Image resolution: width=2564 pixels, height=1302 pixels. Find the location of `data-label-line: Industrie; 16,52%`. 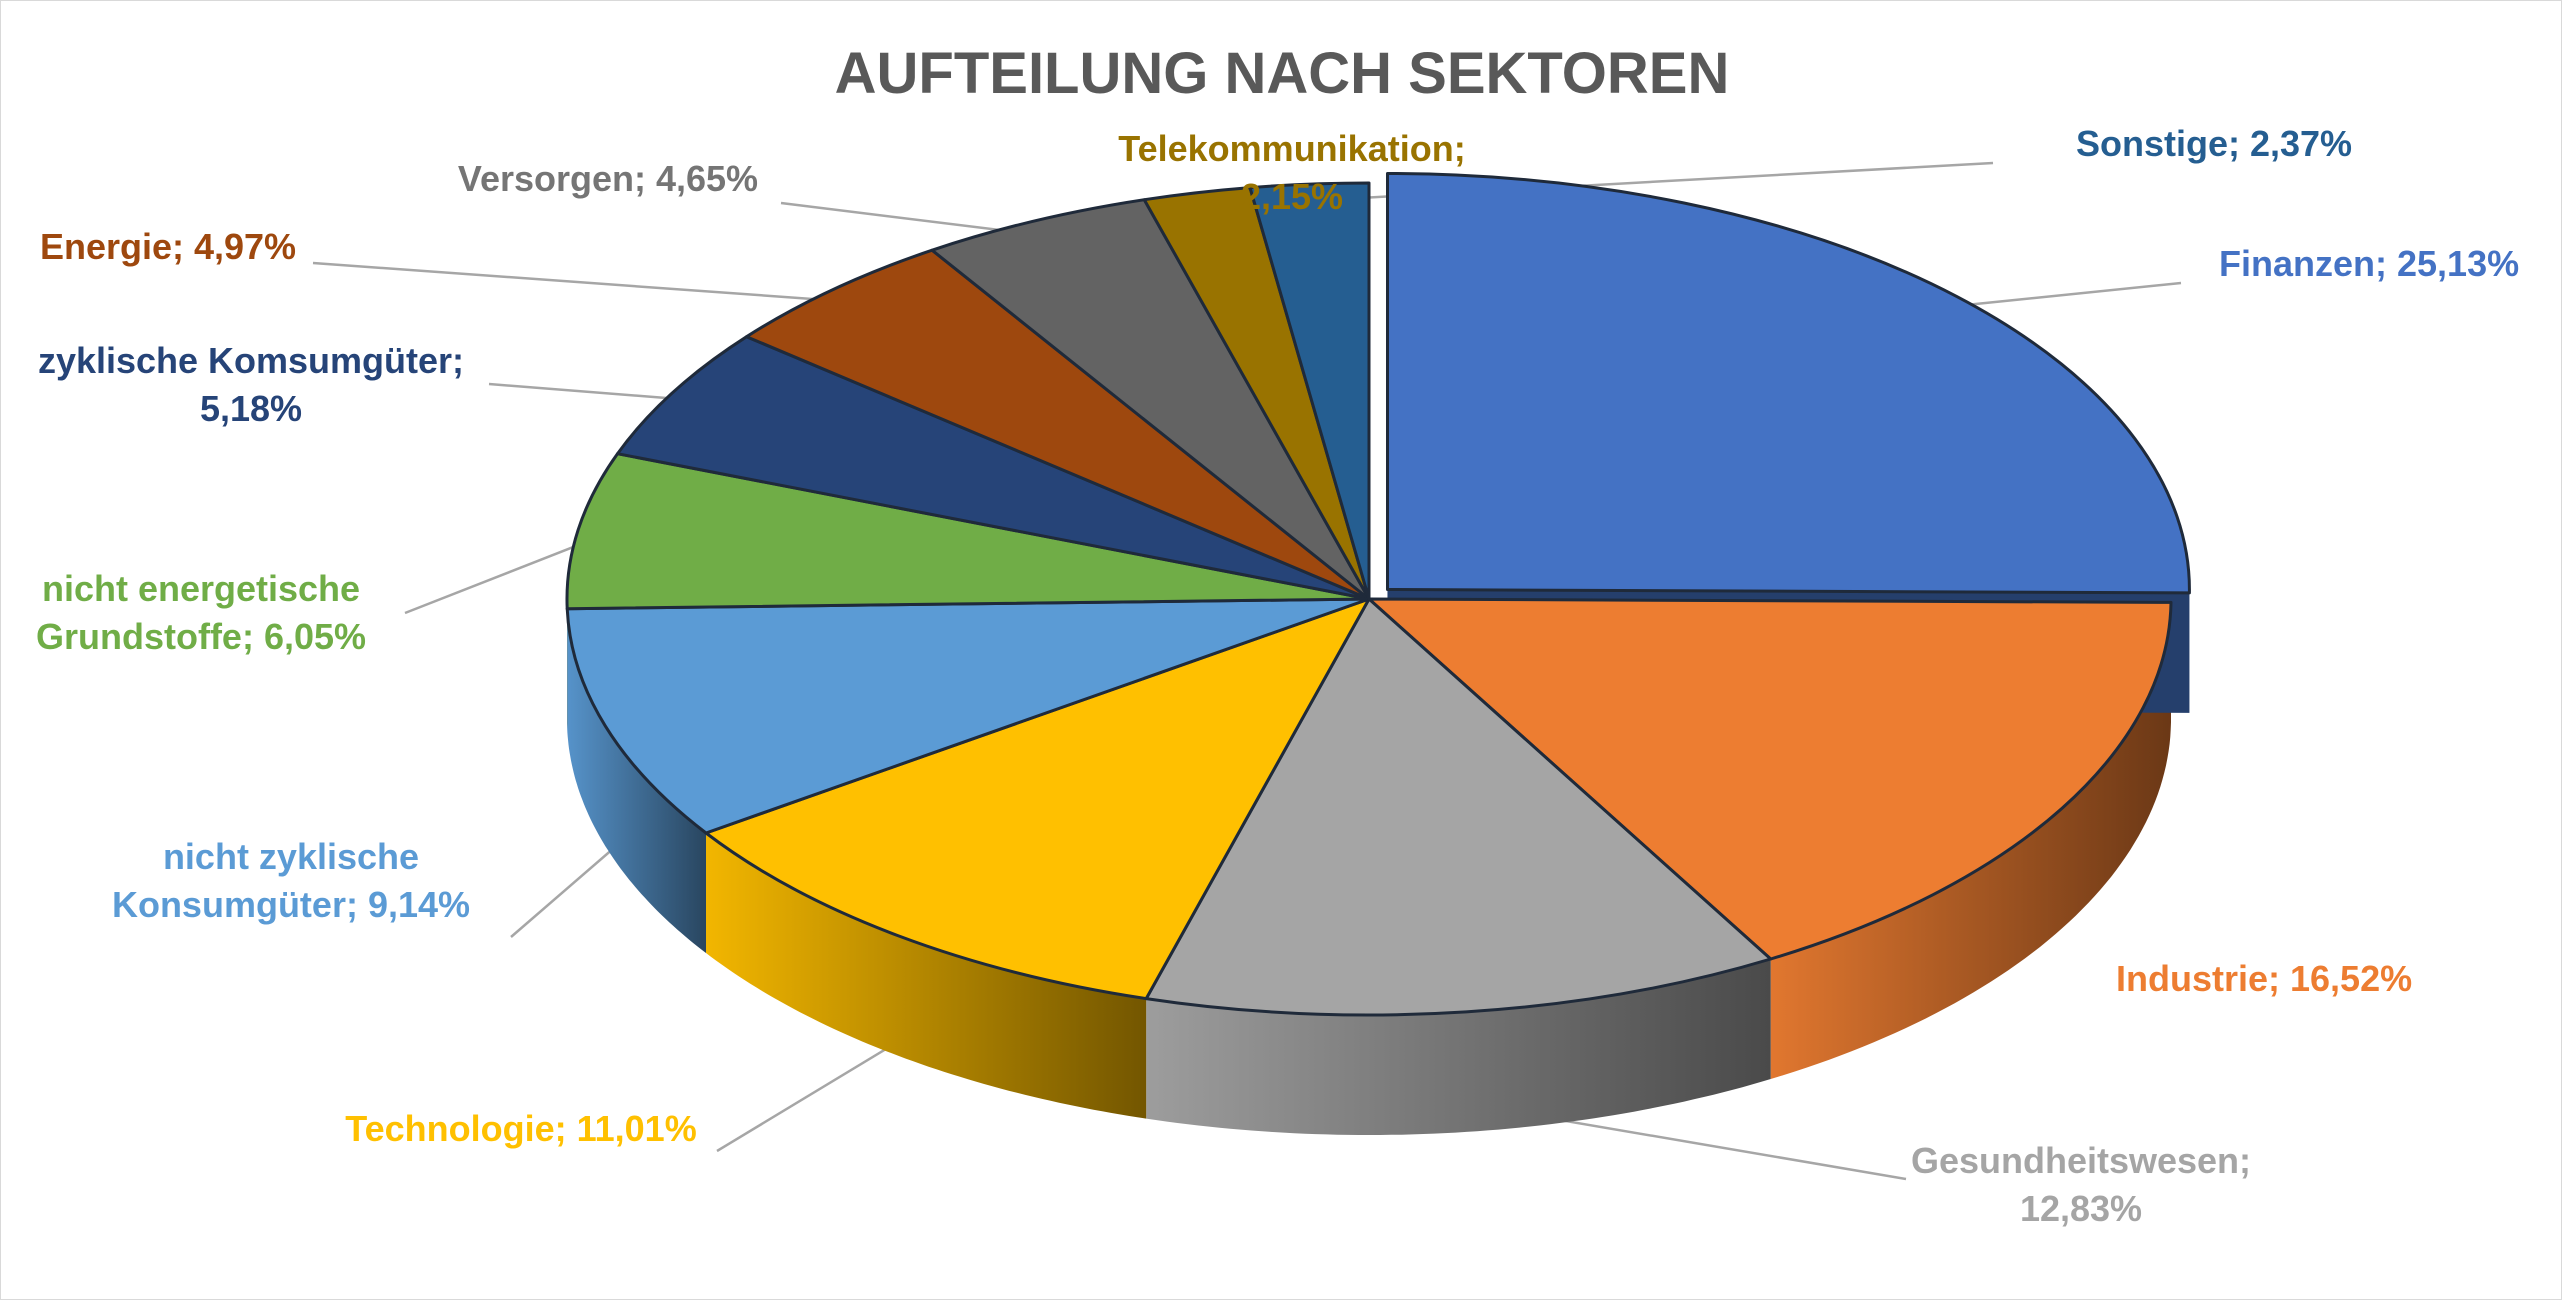

data-label-line: Industrie; 16,52% is located at coordinates (2264, 978).